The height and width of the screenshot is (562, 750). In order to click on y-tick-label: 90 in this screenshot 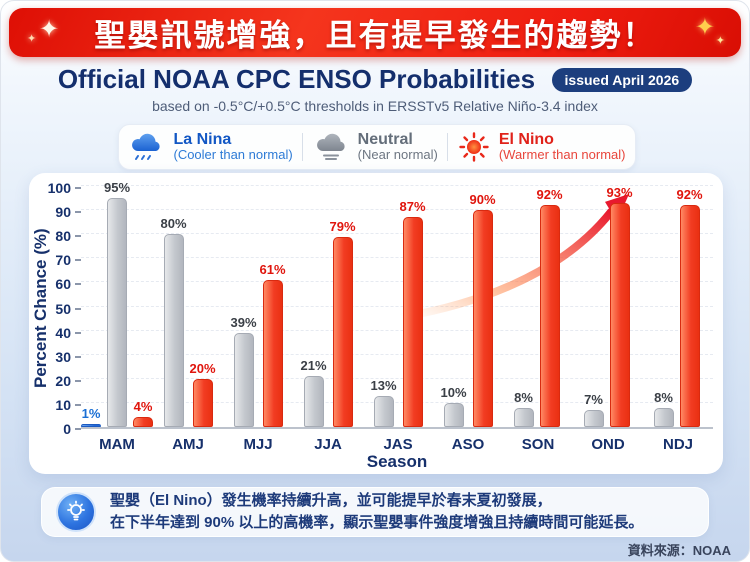, I will do `click(63, 212)`.